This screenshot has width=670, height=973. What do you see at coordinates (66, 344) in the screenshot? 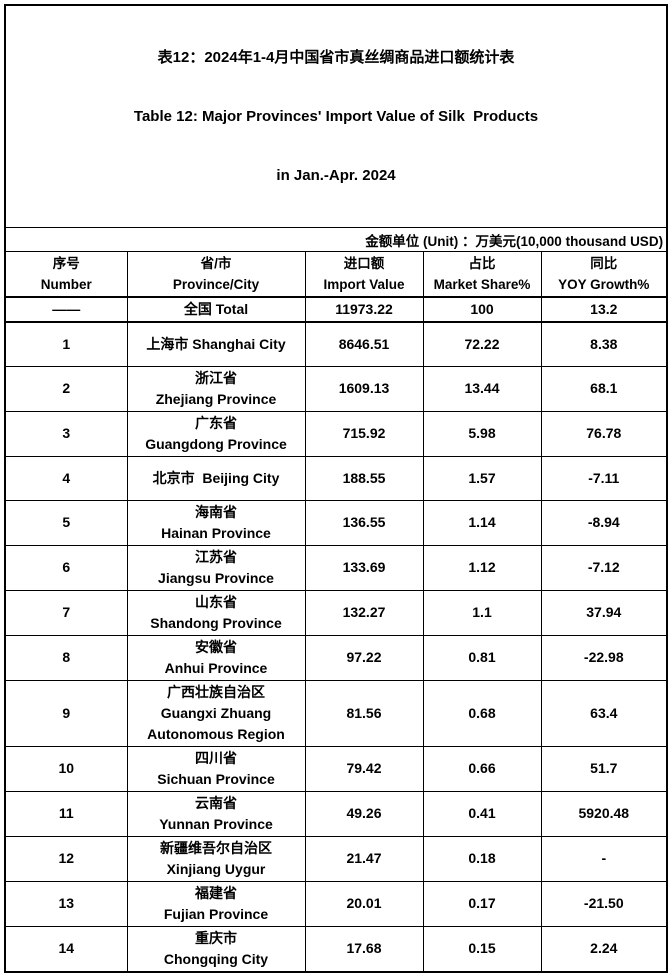
I see `cell-number: 1` at bounding box center [66, 344].